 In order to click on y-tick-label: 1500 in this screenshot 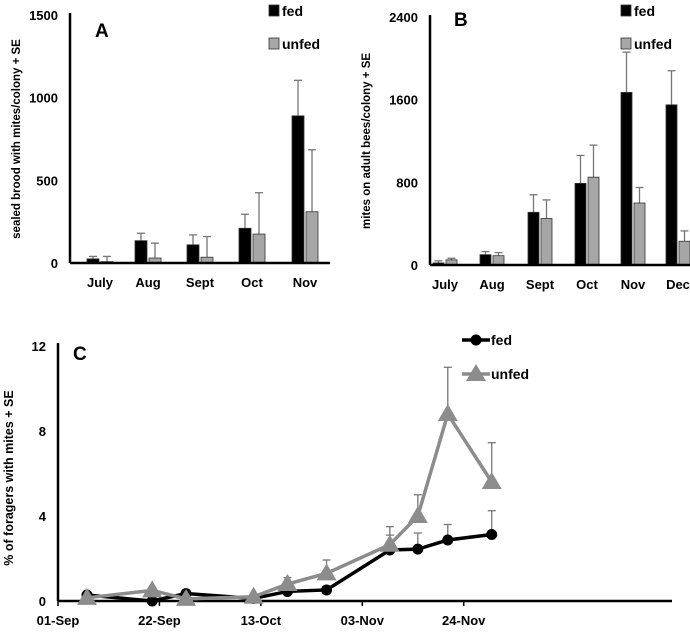, I will do `click(43, 15)`.